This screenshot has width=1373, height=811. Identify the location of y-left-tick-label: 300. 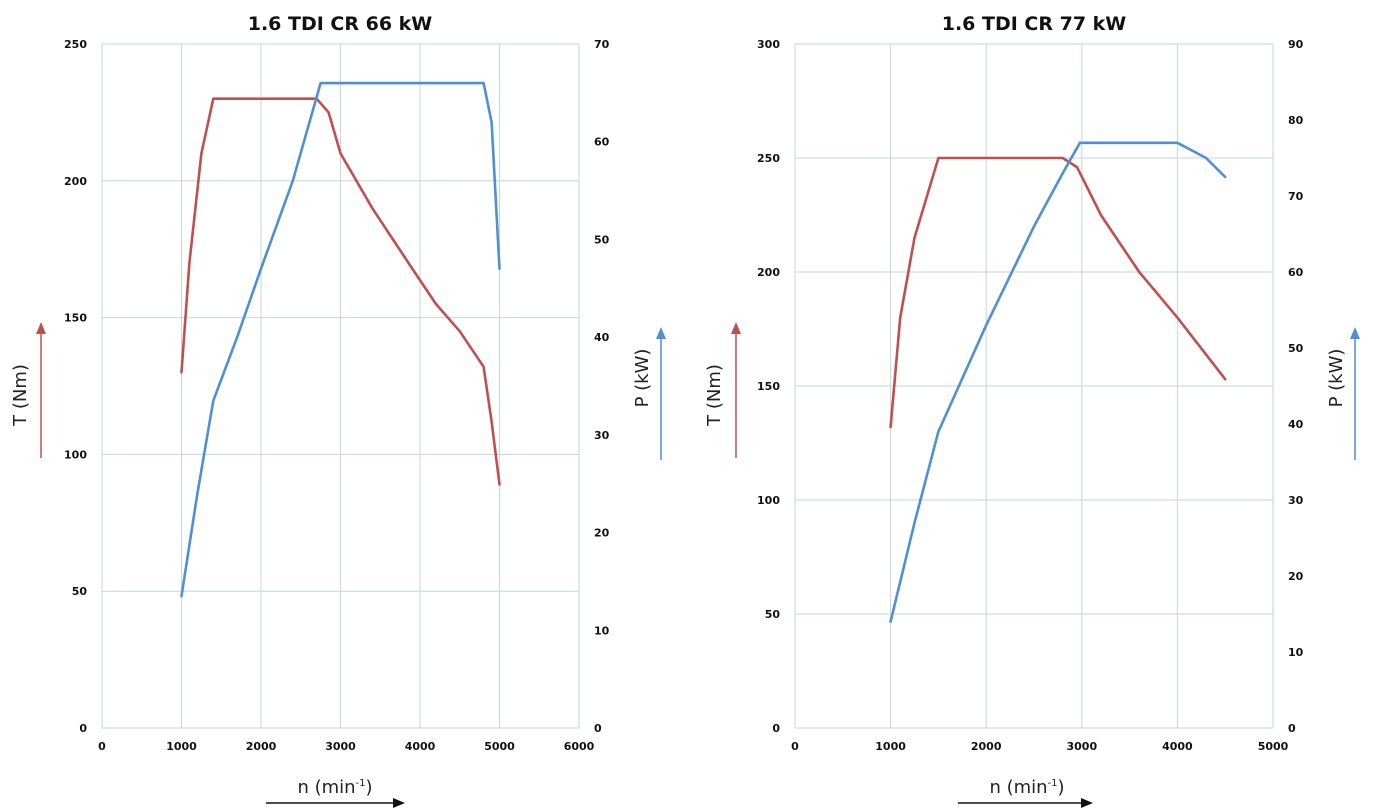
(768, 44).